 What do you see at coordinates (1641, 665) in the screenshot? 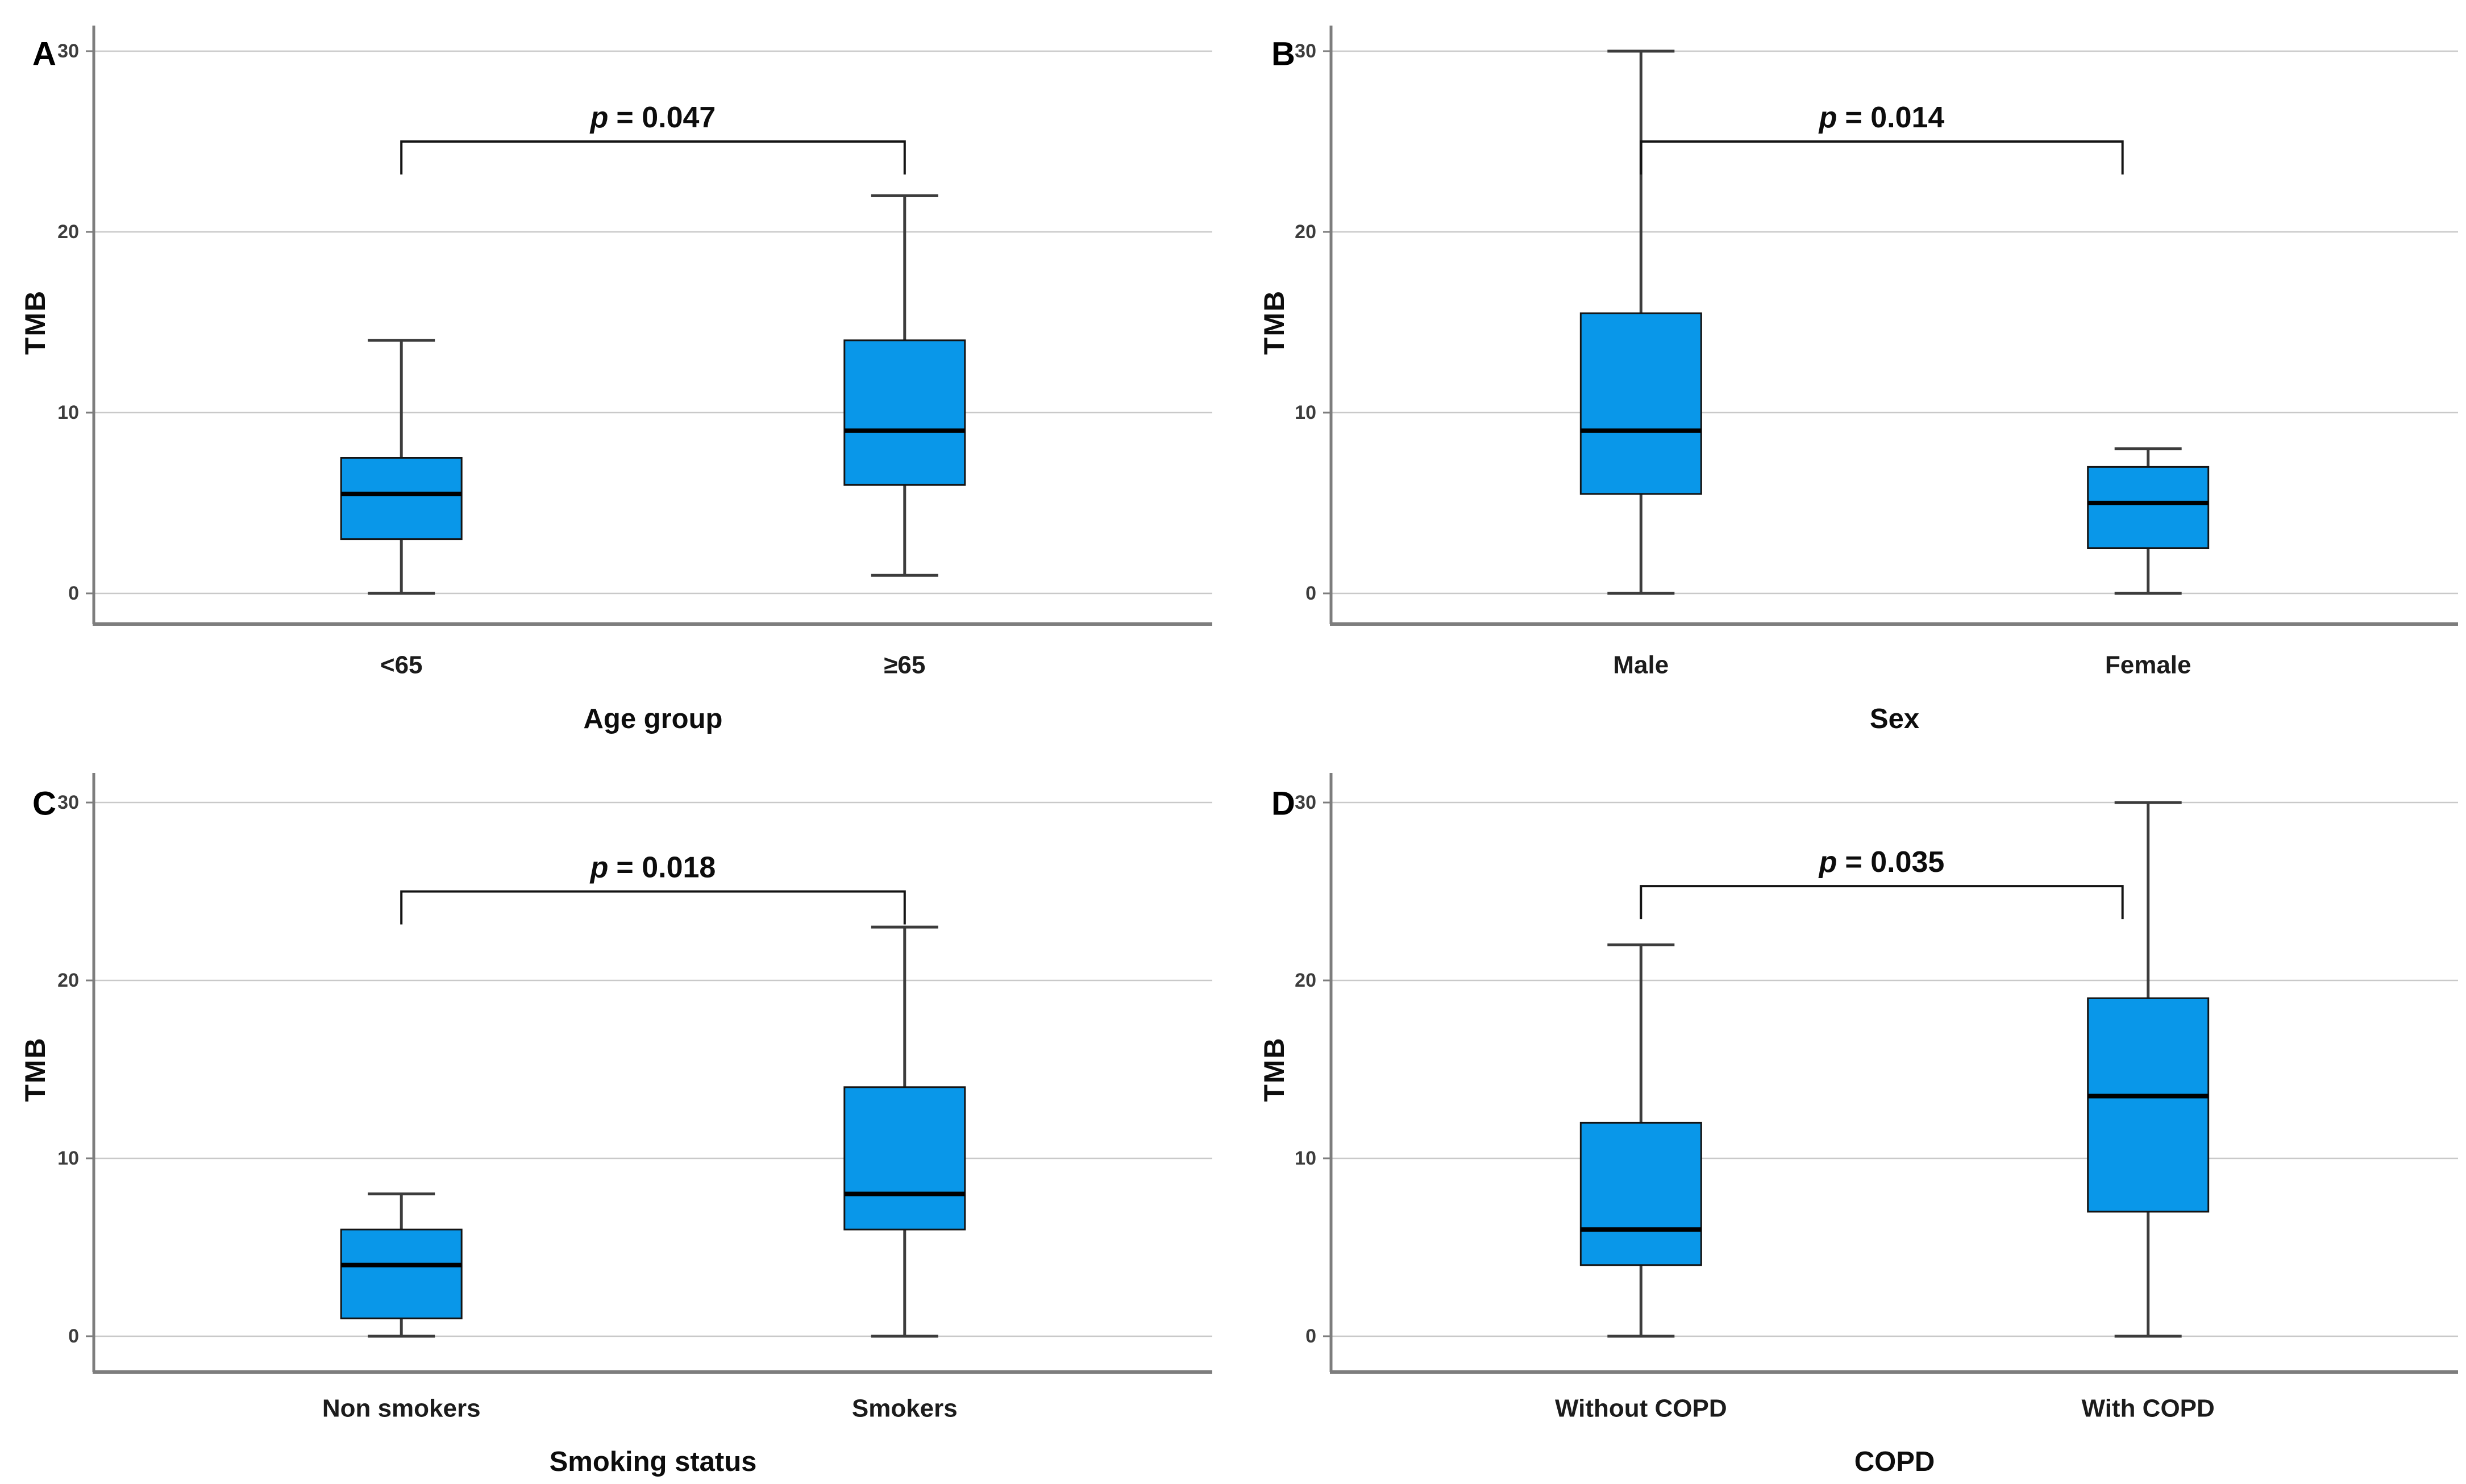
I see `category-label: Male` at bounding box center [1641, 665].